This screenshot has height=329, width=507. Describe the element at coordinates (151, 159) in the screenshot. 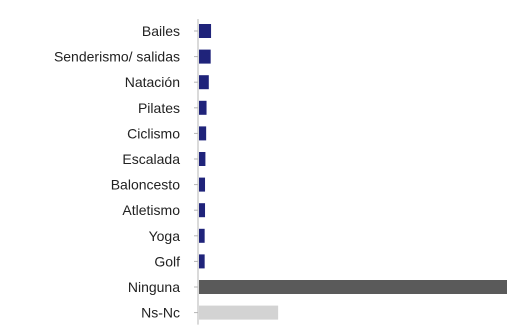

I see `category-label: Escalada` at that location.